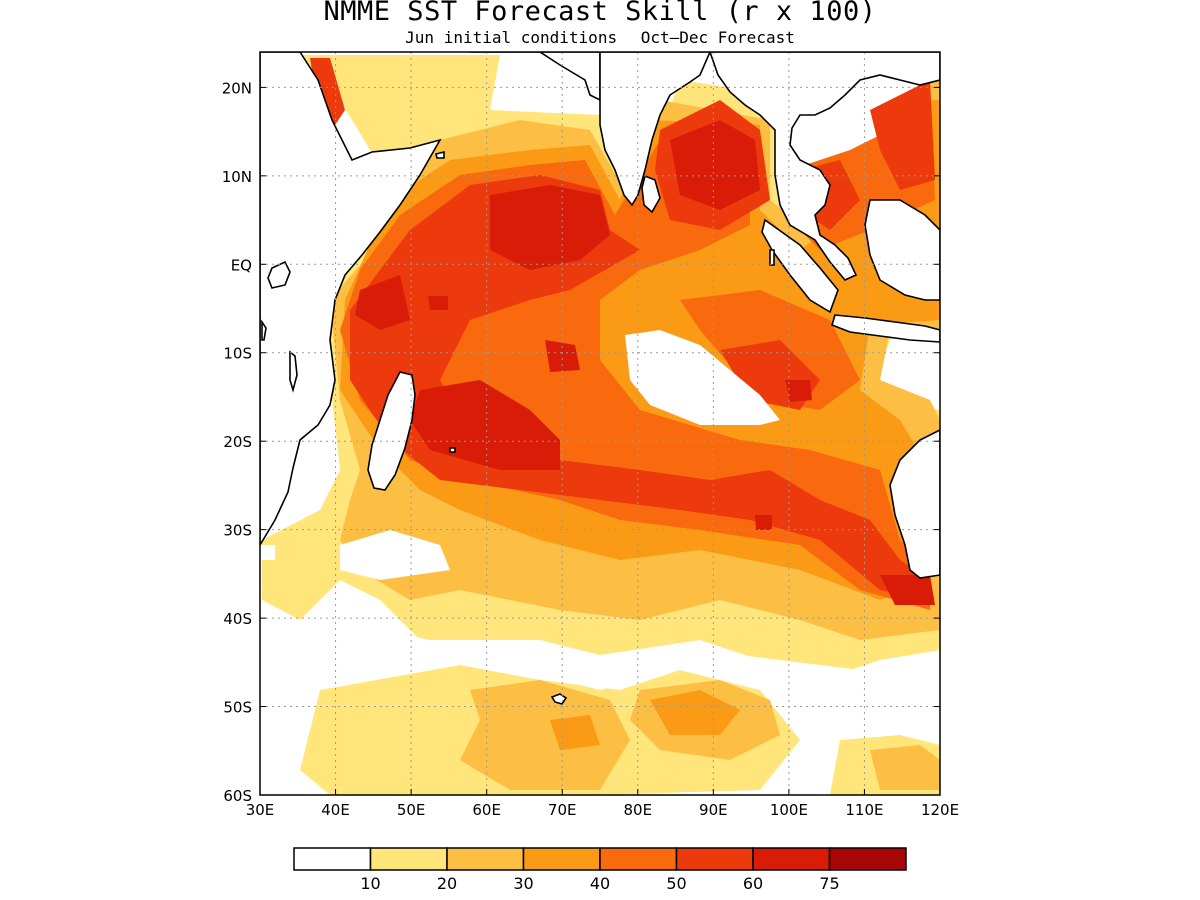  Describe the element at coordinates (237, 708) in the screenshot. I see `lat-tick-label: 50S` at that location.